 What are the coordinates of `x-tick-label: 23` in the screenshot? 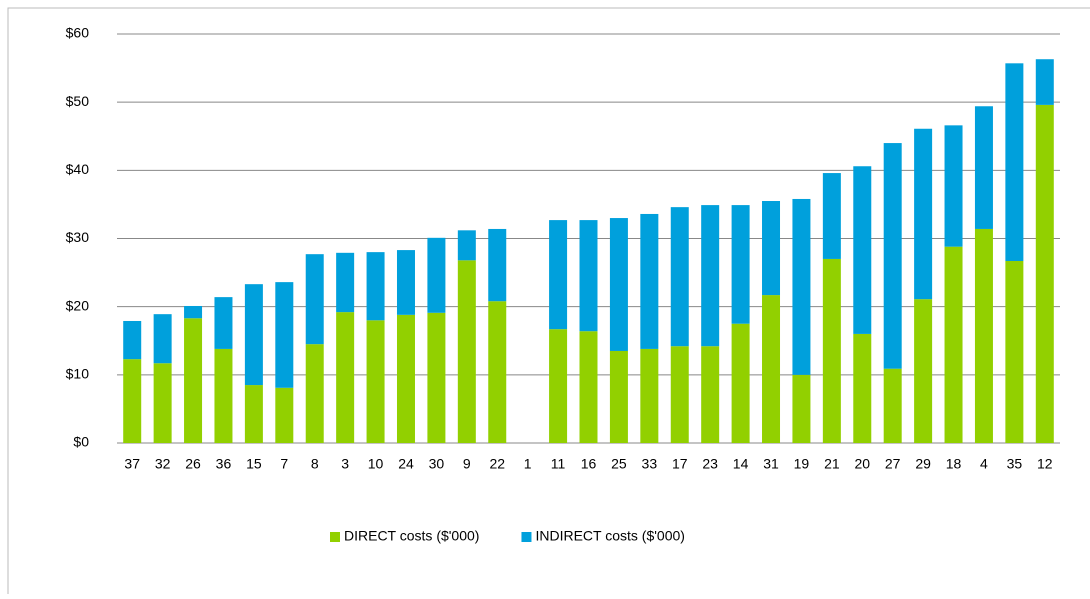 It's located at (710, 464).